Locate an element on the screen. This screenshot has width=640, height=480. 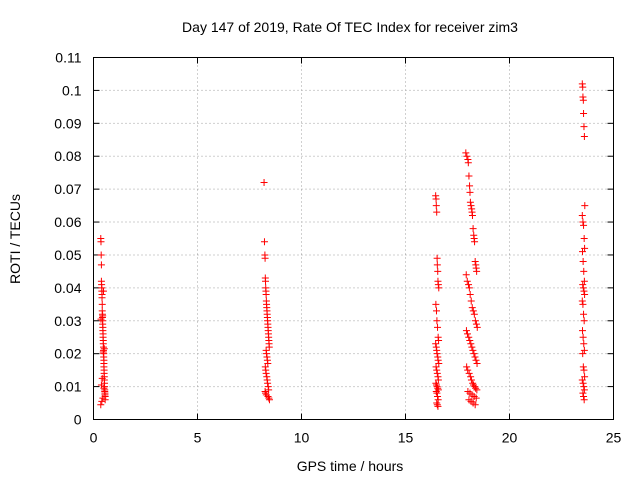
y-axis-title: ROTI / TECUs is located at coordinates (15, 239).